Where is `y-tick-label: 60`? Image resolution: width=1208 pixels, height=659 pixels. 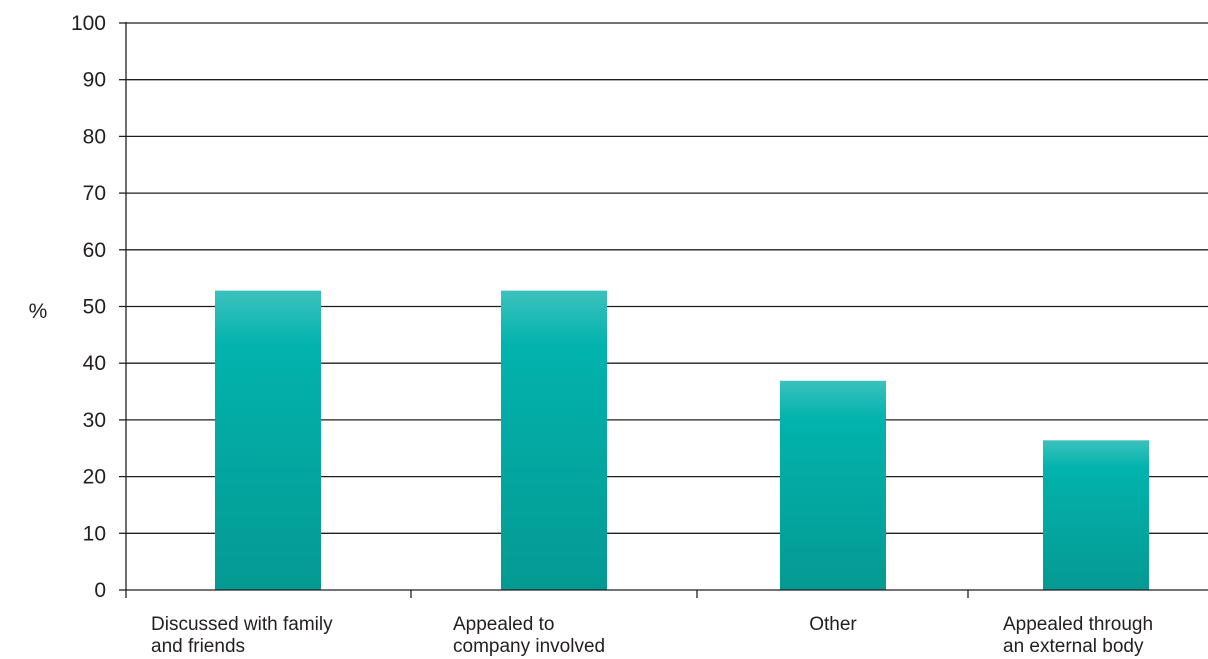 y-tick-label: 60 is located at coordinates (94, 250).